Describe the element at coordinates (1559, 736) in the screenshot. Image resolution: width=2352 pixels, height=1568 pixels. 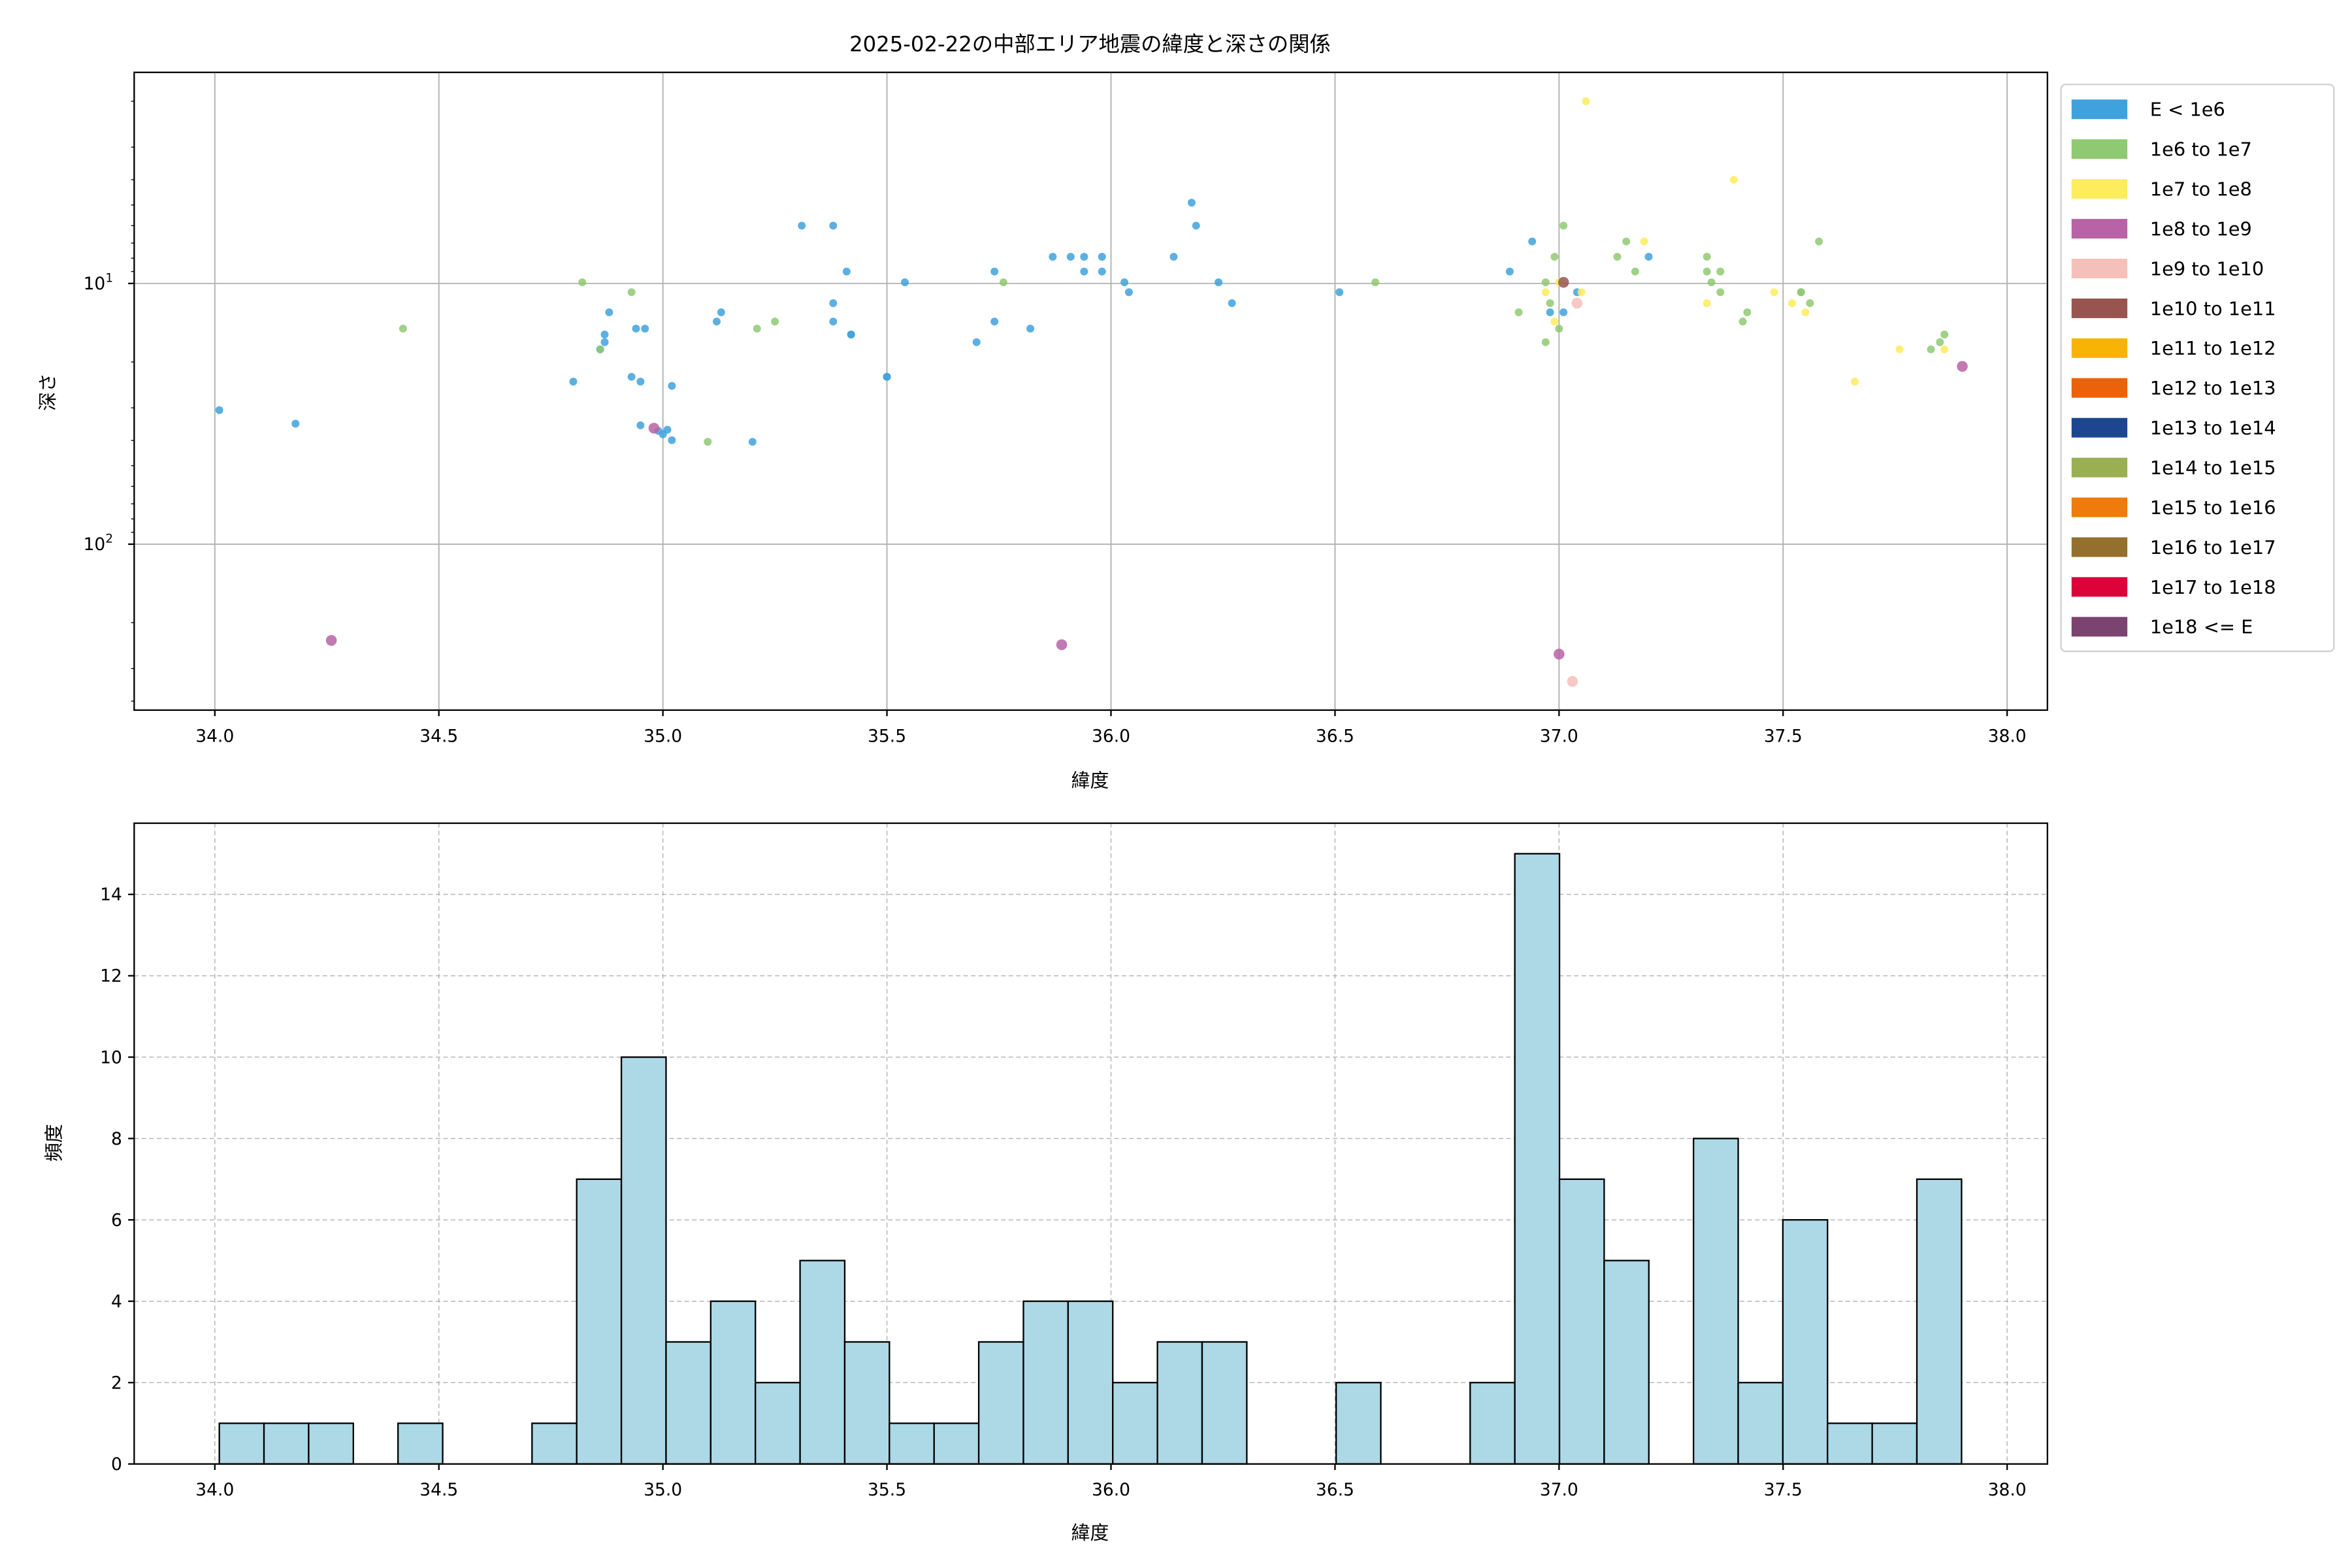
I see `x-tick-label: 37.0` at that location.